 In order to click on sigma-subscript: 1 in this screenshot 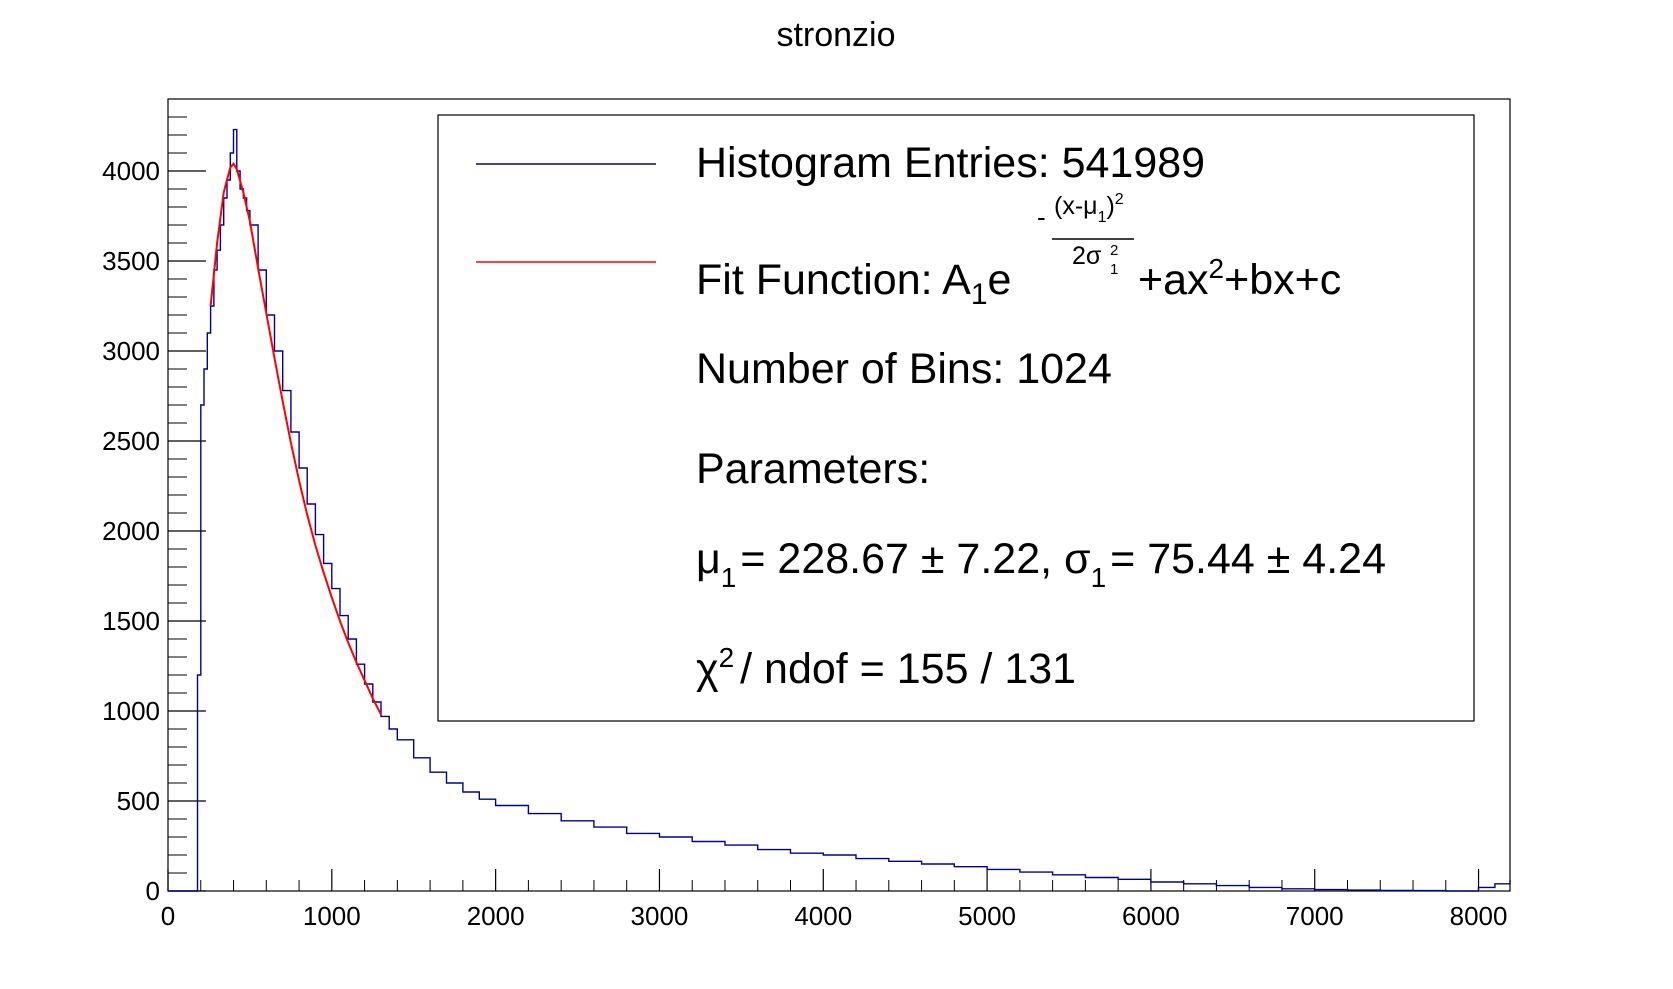, I will do `click(1099, 577)`.